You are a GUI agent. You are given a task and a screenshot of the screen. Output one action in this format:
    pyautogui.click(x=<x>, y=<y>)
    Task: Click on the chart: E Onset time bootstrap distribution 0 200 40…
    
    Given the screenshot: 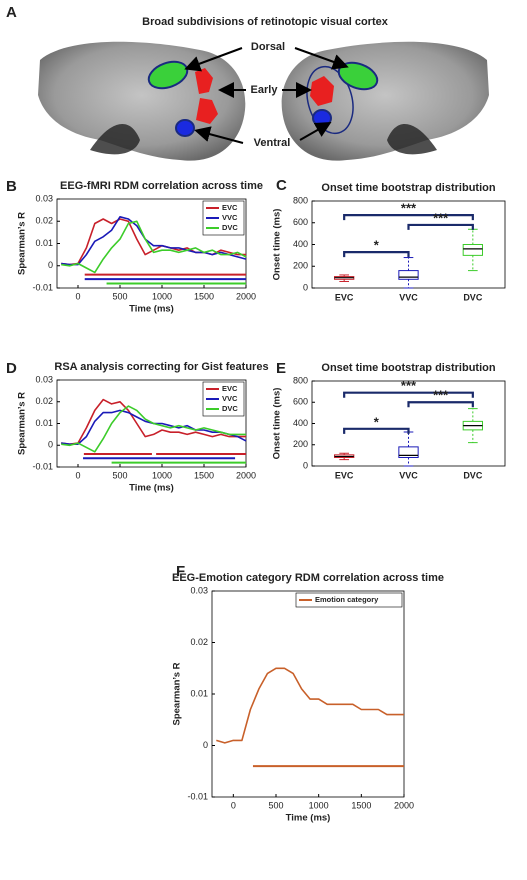 What is the action you would take?
    pyautogui.click(x=389, y=420)
    